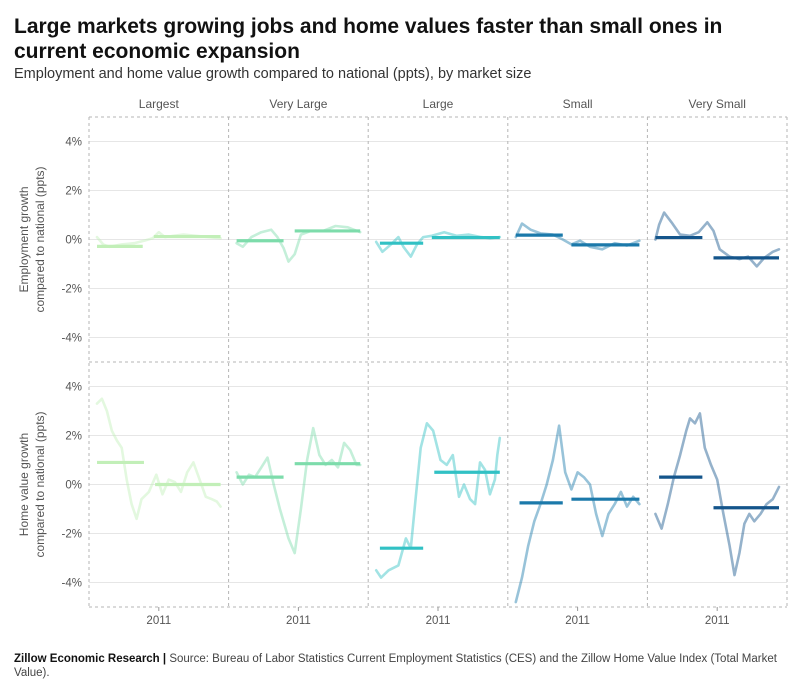 The height and width of the screenshot is (700, 800). What do you see at coordinates (717, 239) in the screenshot?
I see `series-line-emp-very-small` at bounding box center [717, 239].